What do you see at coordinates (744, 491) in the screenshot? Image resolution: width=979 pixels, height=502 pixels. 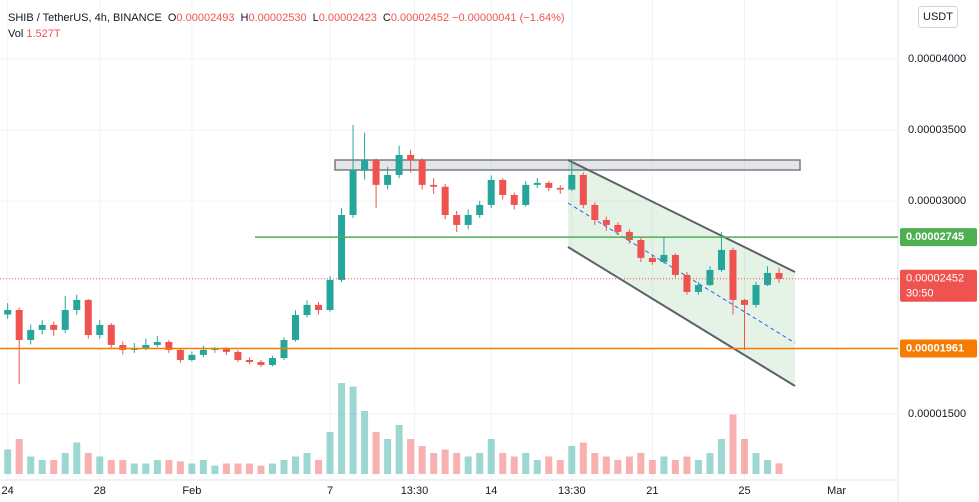 I see `x-tick-label: 25` at bounding box center [744, 491].